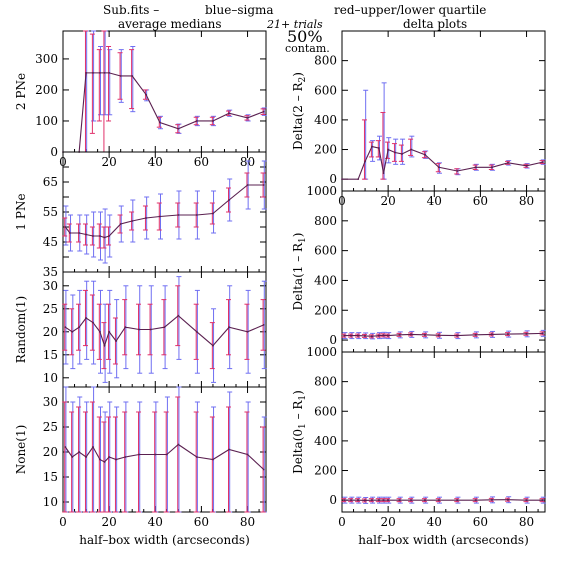 This screenshot has width=574, height=574. What do you see at coordinates (443, 334) in the screenshot?
I see `median-line` at bounding box center [443, 334].